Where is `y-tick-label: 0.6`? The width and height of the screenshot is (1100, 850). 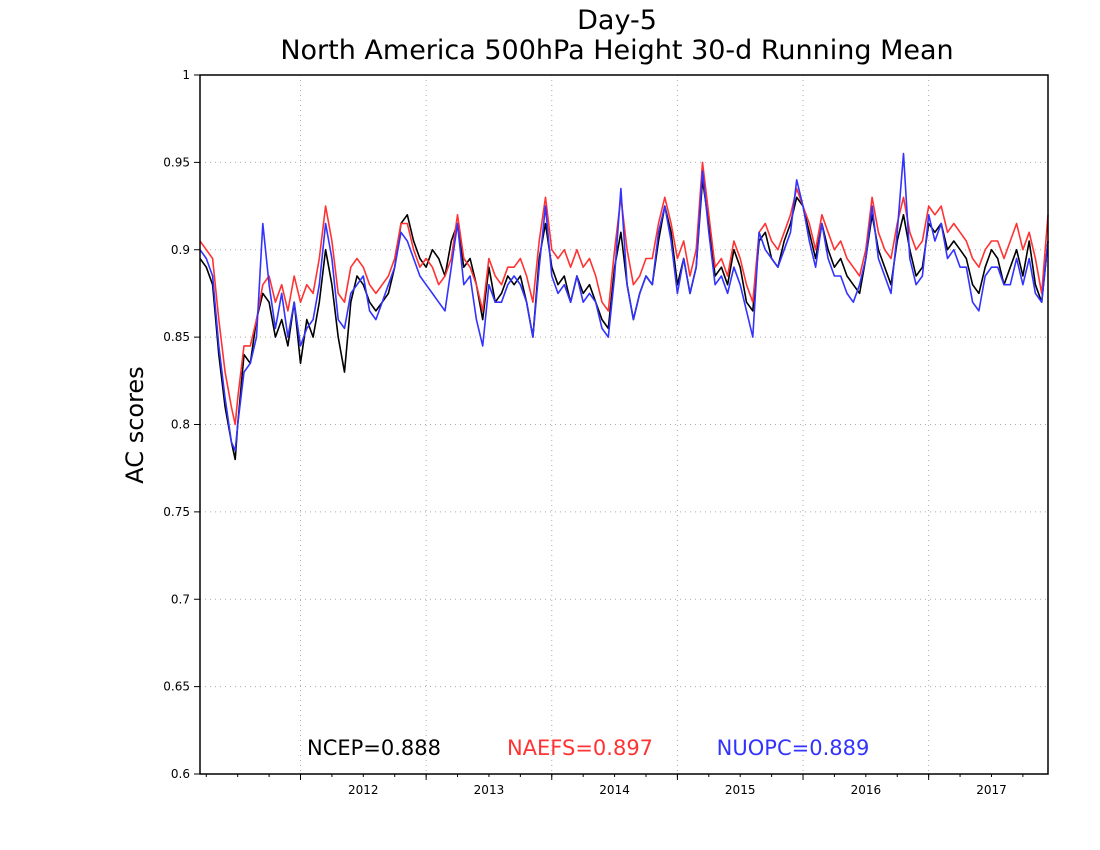 y-tick-label: 0.6 is located at coordinates (180, 774).